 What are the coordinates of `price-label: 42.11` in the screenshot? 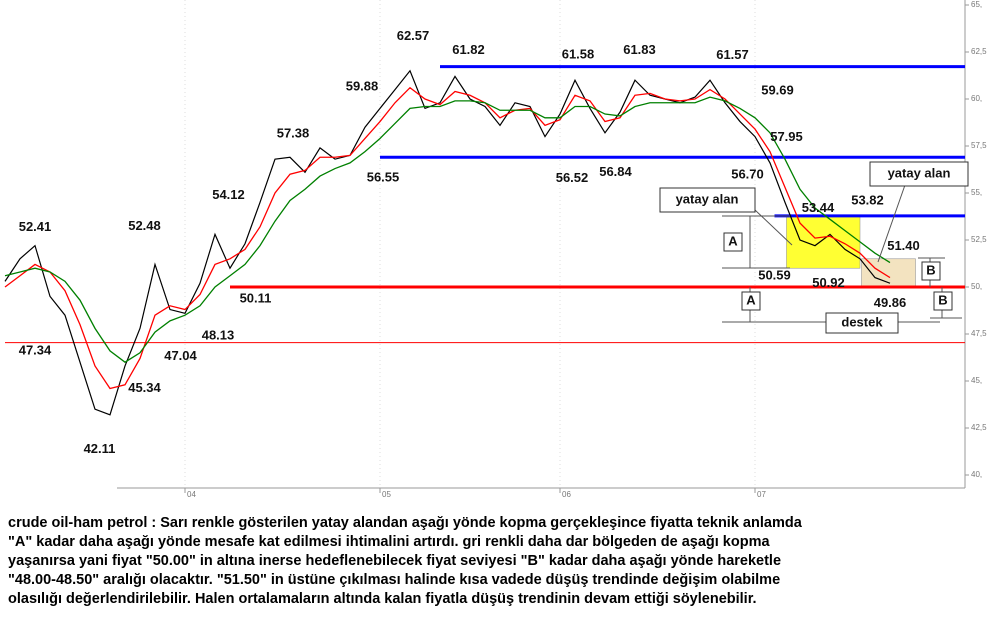 It's located at (100, 448).